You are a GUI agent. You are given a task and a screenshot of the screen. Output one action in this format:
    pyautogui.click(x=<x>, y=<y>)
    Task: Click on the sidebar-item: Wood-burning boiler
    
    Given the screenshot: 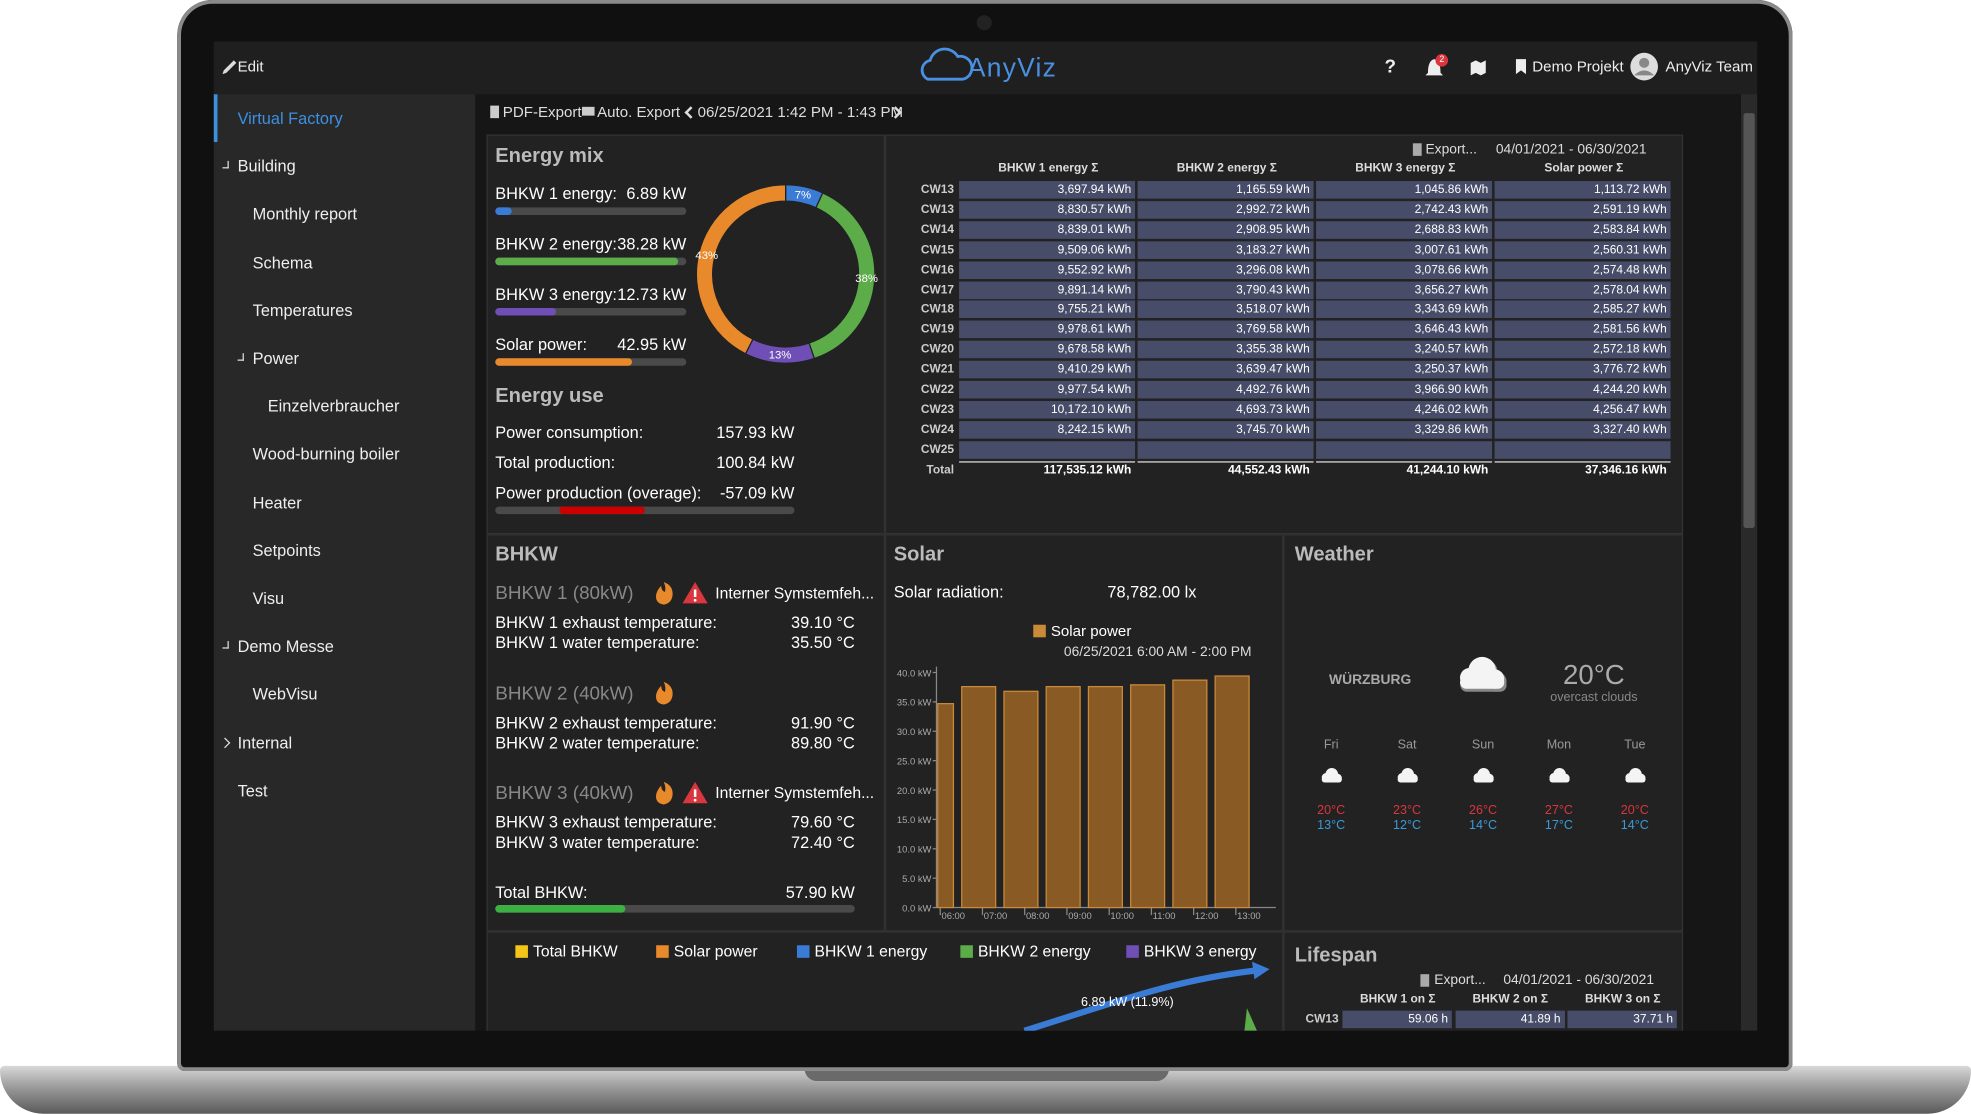 What is the action you would take?
    pyautogui.click(x=326, y=454)
    